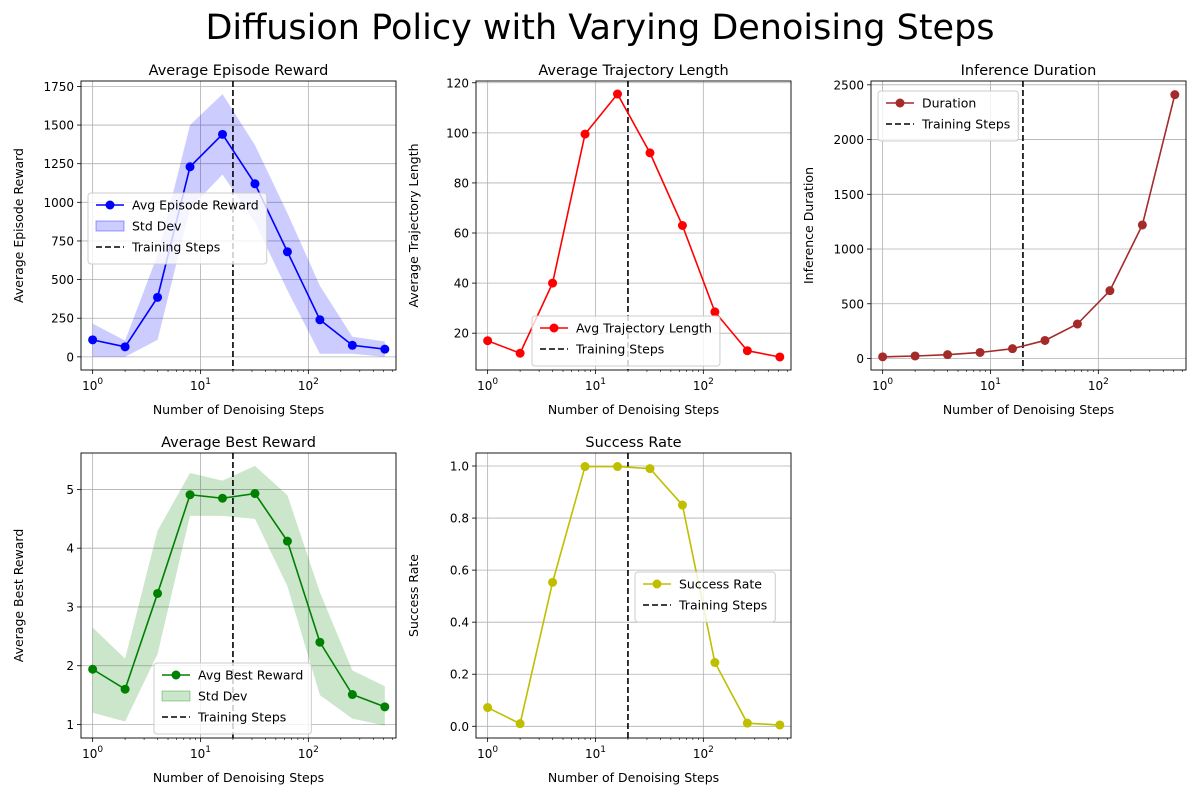  What do you see at coordinates (413, 595) in the screenshot?
I see `y-axis-label: Success Rate` at bounding box center [413, 595].